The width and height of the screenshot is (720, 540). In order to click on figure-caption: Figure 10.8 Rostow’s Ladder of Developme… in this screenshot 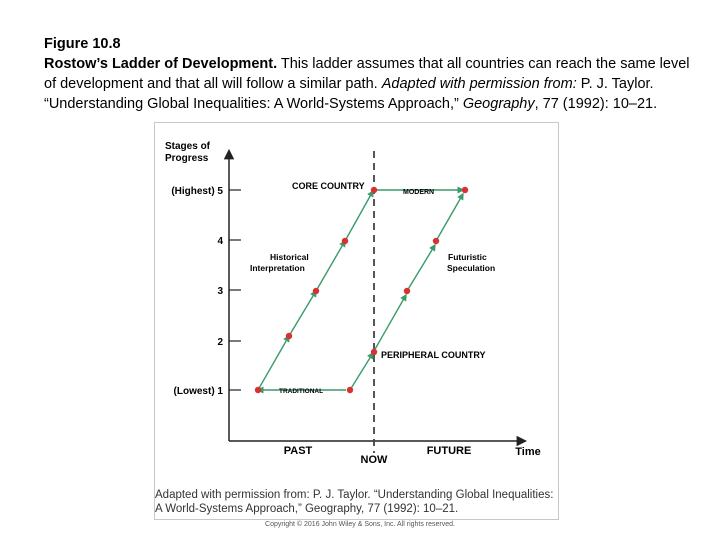, I will do `click(369, 74)`.